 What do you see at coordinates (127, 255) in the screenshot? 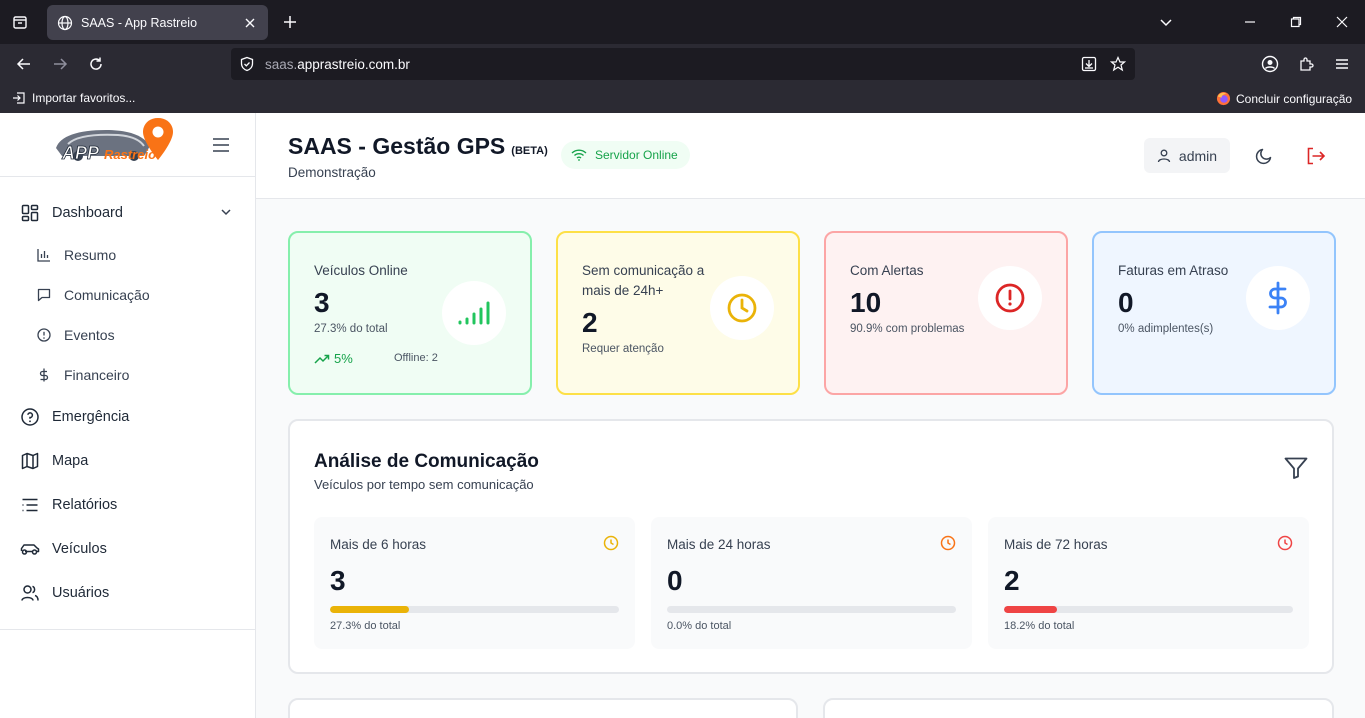
I see `sidebar-item-resumo: Resumo` at bounding box center [127, 255].